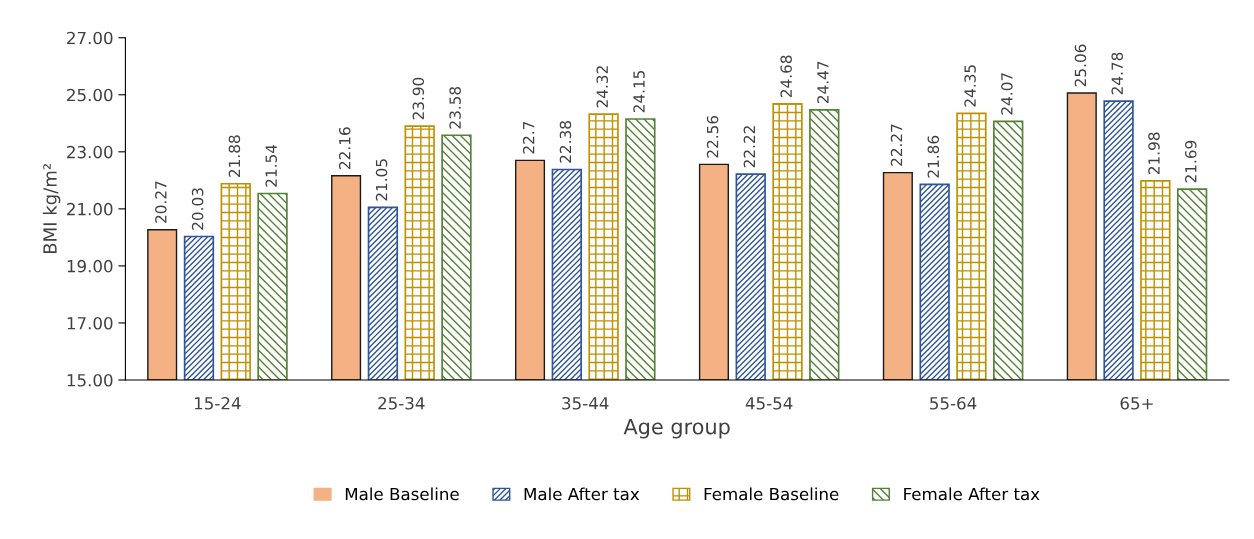 This screenshot has height=539, width=1254. What do you see at coordinates (565, 142) in the screenshot?
I see `data-label: 22.38` at bounding box center [565, 142].